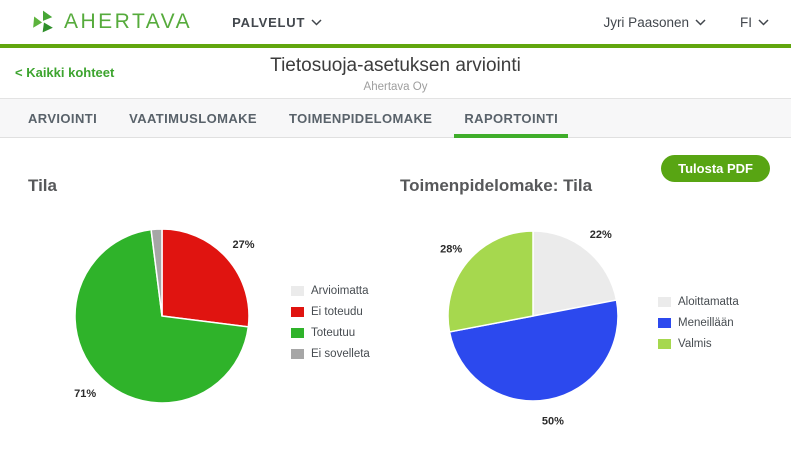  I want to click on legend-item-valmis: Valmis, so click(698, 343).